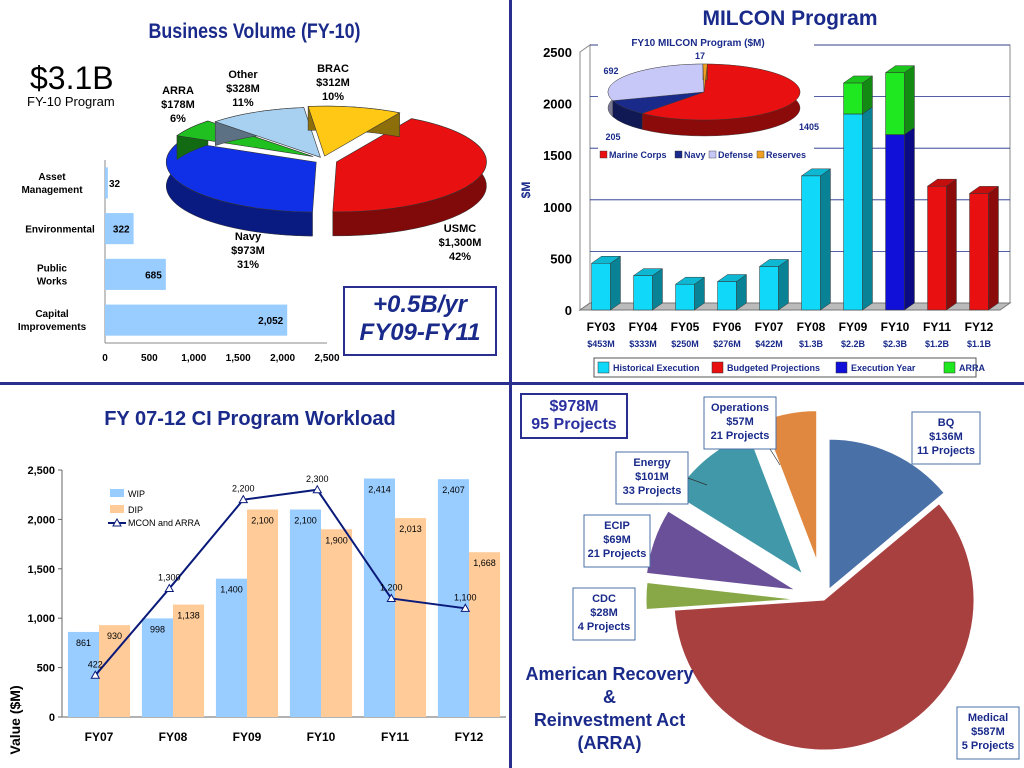  I want to click on milcon-value-label: $250M, so click(685, 344).